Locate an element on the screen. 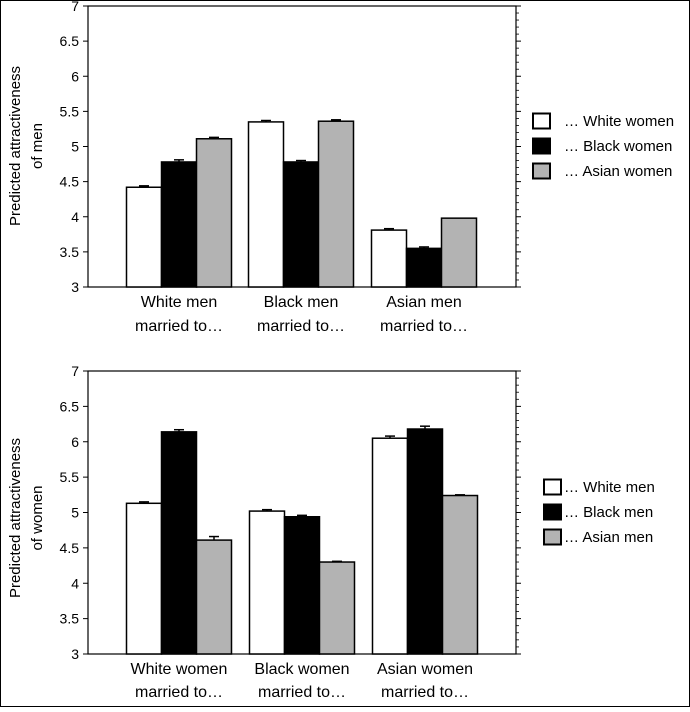 This screenshot has width=690, height=712. legend-label: … White women is located at coordinates (619, 121).